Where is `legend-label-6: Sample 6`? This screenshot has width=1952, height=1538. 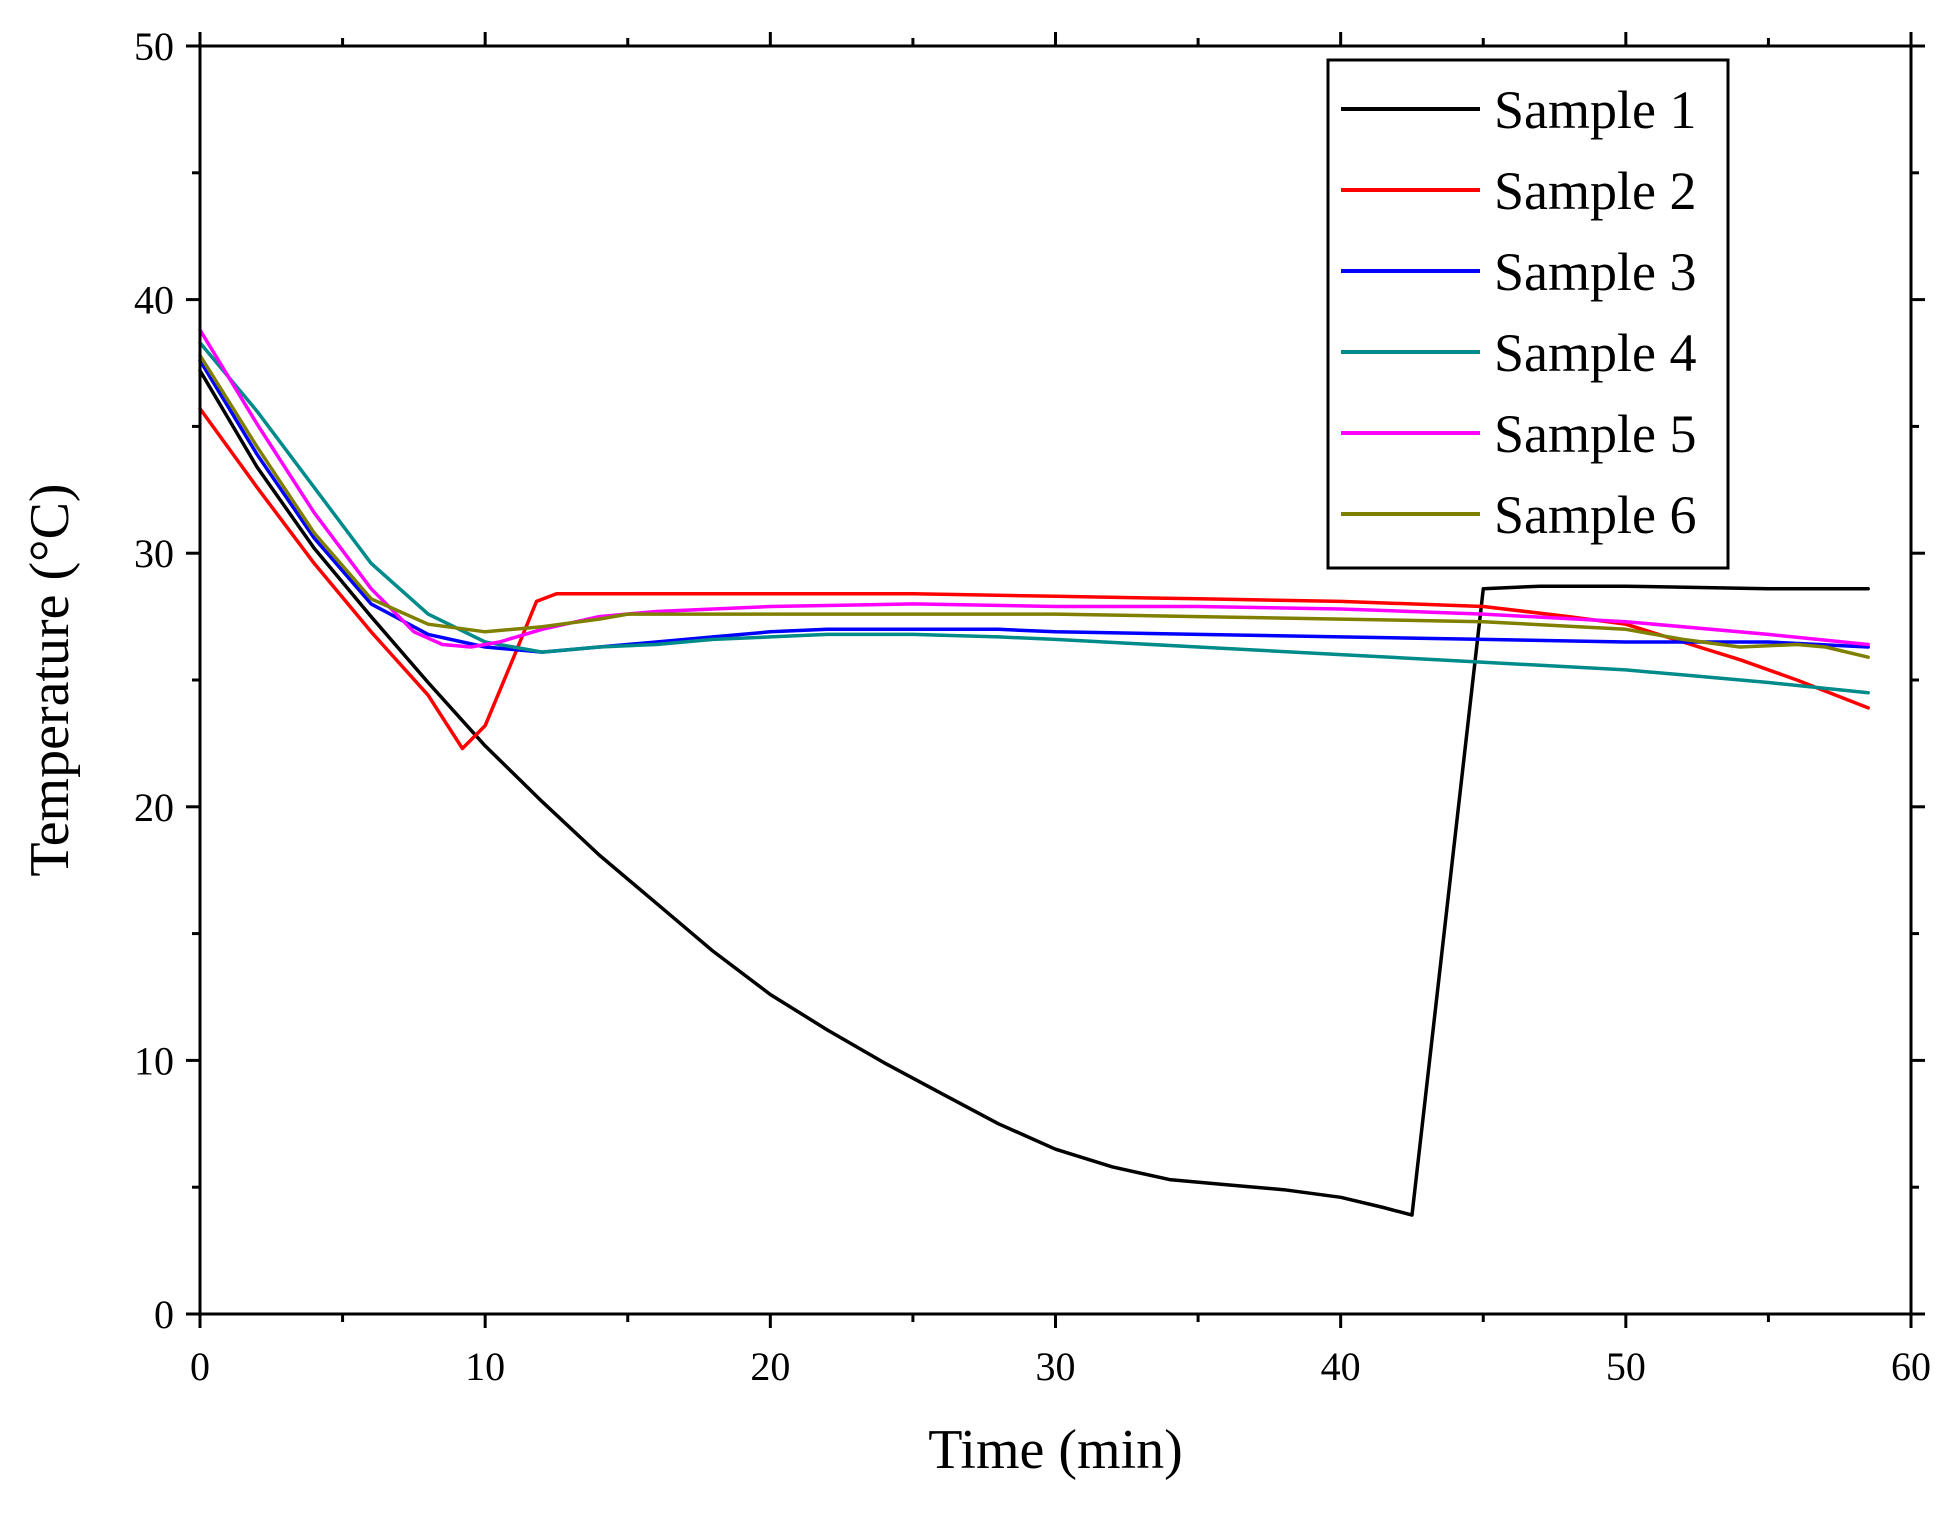 legend-label-6: Sample 6 is located at coordinates (1595, 515).